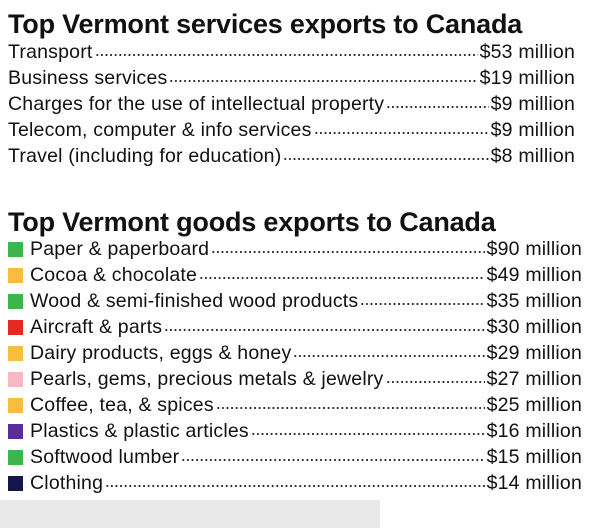 The width and height of the screenshot is (602, 528). Describe the element at coordinates (295, 327) in the screenshot. I see `row: Aircraft & parts $30 million` at that location.